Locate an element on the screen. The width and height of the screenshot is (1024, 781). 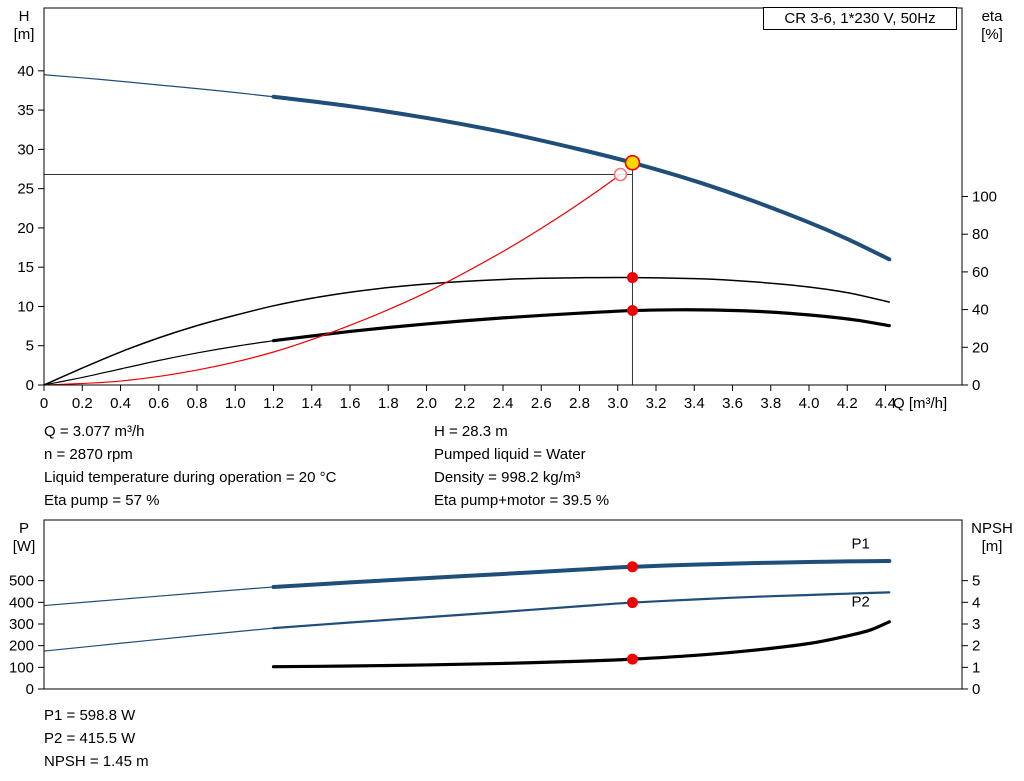
x-tick-label: 2.6 is located at coordinates (541, 403).